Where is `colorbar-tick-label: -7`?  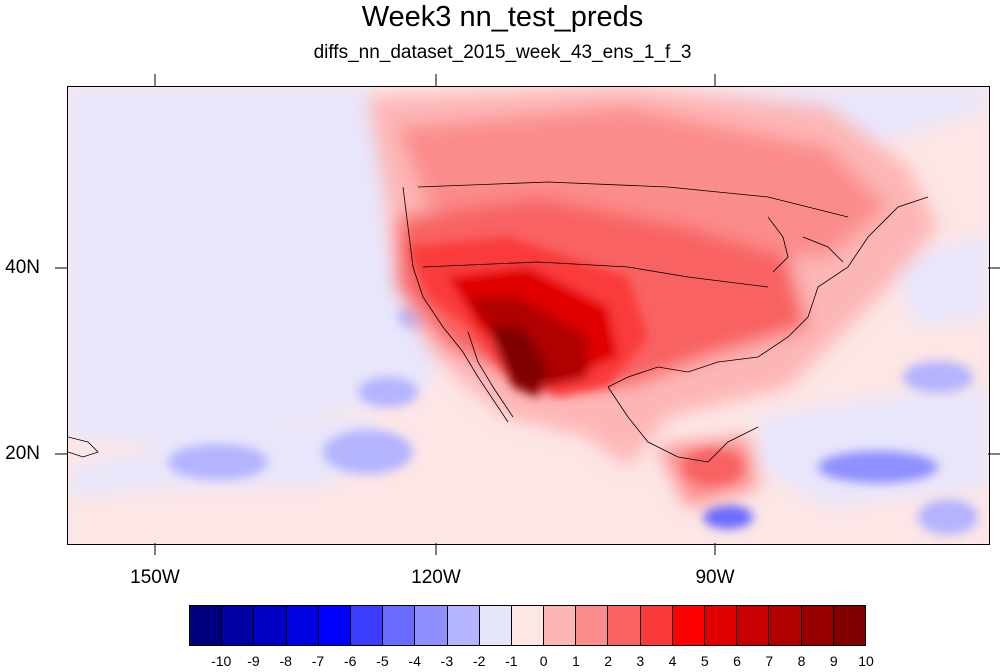 colorbar-tick-label: -7 is located at coordinates (318, 661).